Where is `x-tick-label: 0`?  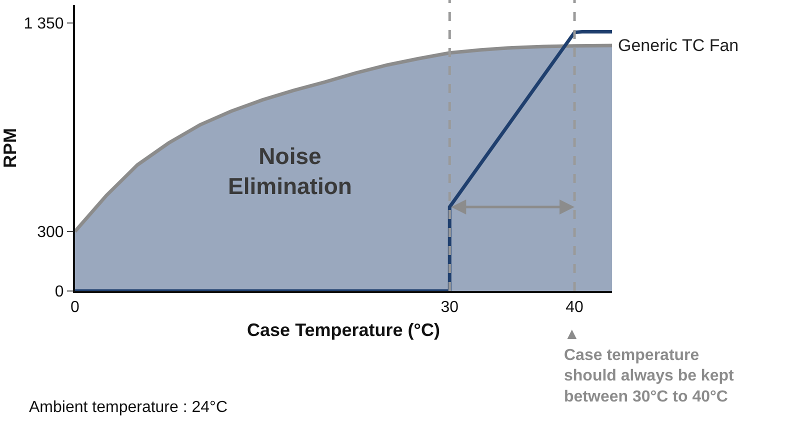 x-tick-label: 0 is located at coordinates (75, 307).